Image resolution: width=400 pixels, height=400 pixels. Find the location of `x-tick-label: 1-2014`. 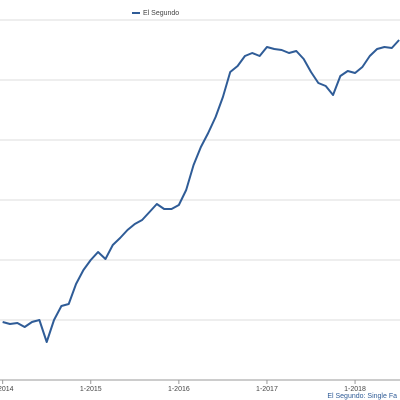

x-tick-label: 1-2014 is located at coordinates (7, 389).